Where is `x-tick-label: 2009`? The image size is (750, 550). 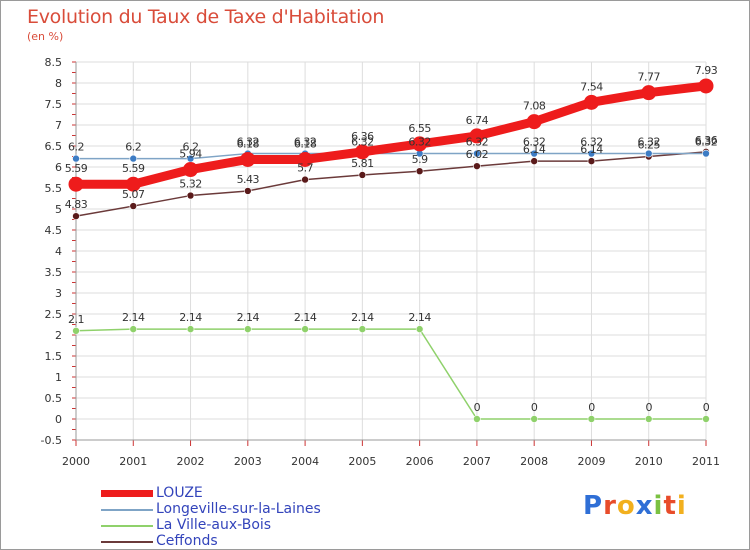 x-tick-label: 2009 is located at coordinates (591, 461).